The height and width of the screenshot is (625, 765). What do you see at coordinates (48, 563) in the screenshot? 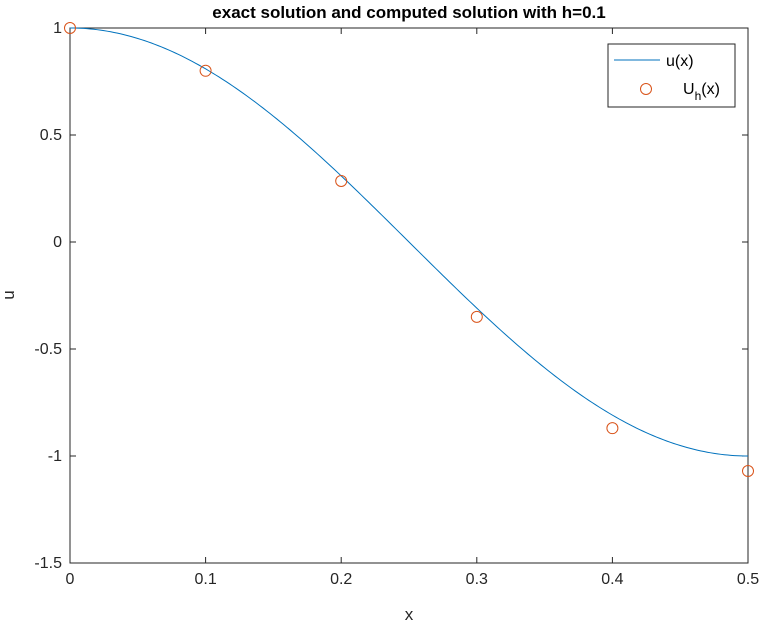
I see `y-tick-label: -1.5` at bounding box center [48, 563].